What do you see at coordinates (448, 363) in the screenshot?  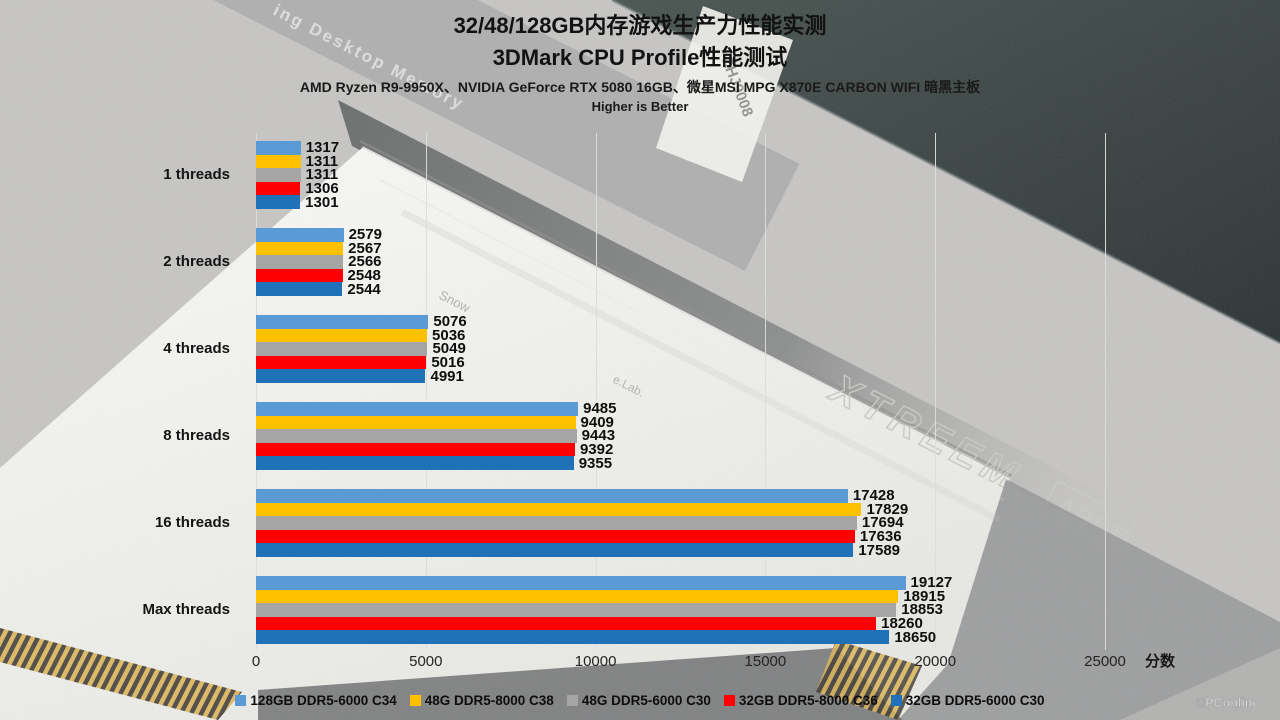 I see `bar-value-label: 5016` at bounding box center [448, 363].